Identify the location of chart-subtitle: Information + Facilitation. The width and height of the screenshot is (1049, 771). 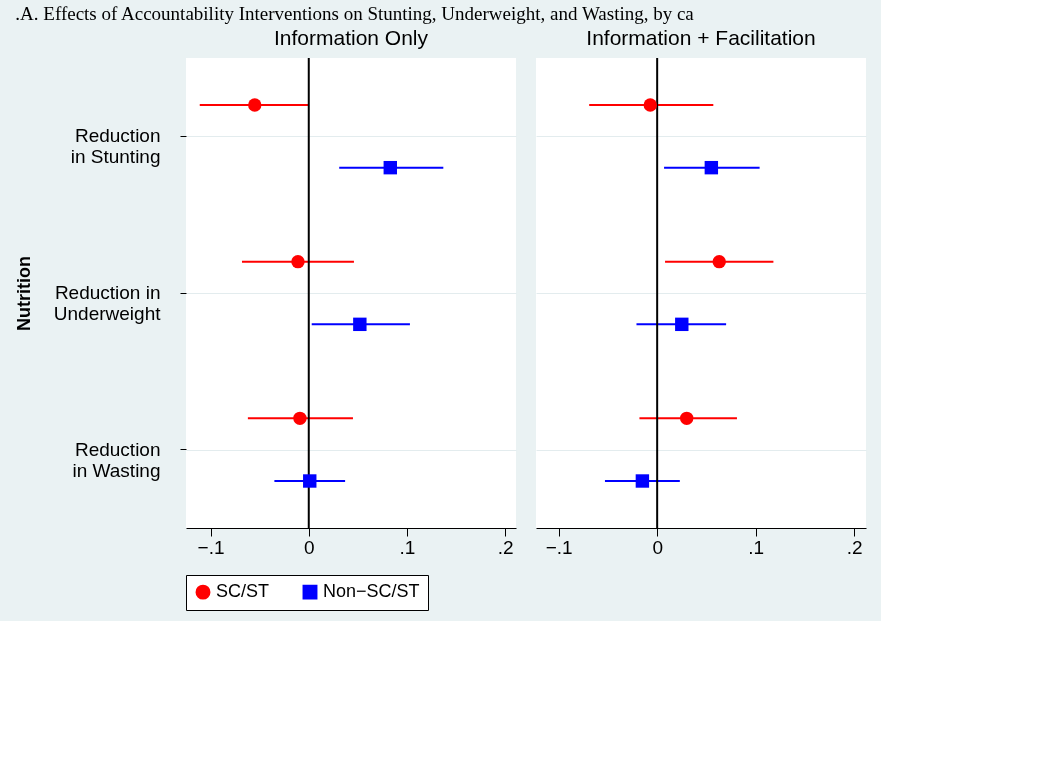
(701, 37).